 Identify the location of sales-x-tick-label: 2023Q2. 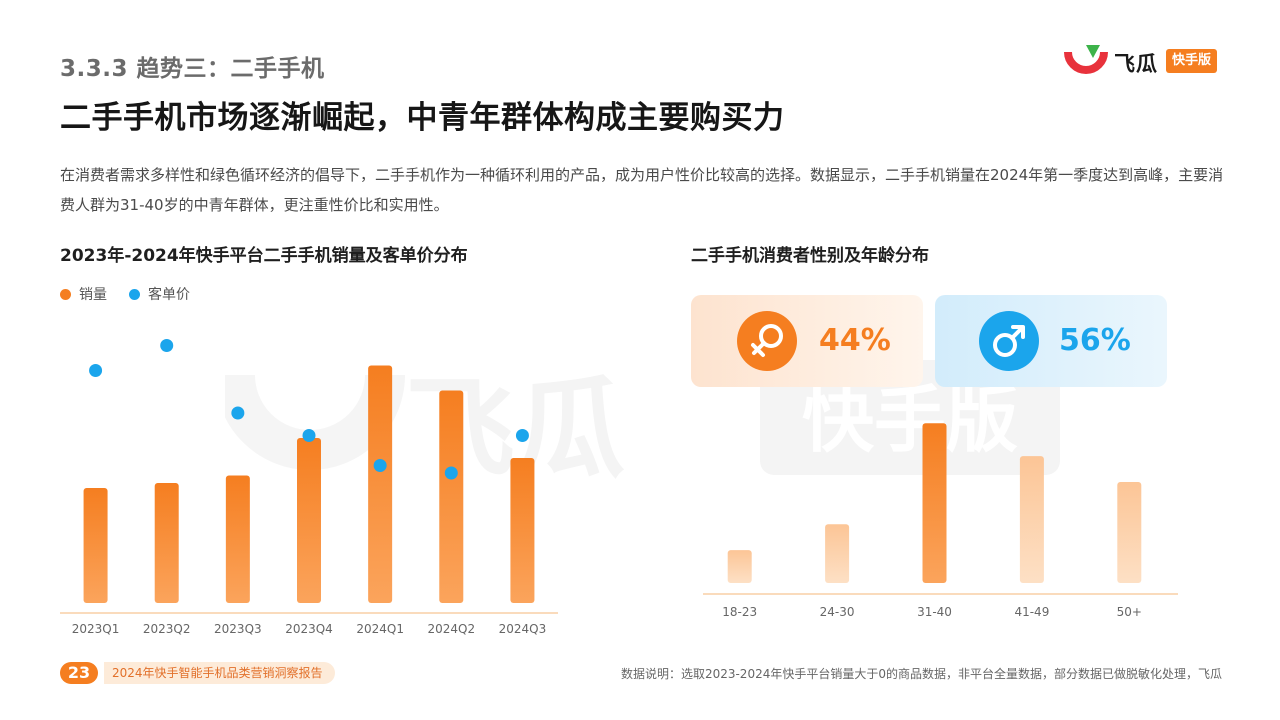
(167, 629).